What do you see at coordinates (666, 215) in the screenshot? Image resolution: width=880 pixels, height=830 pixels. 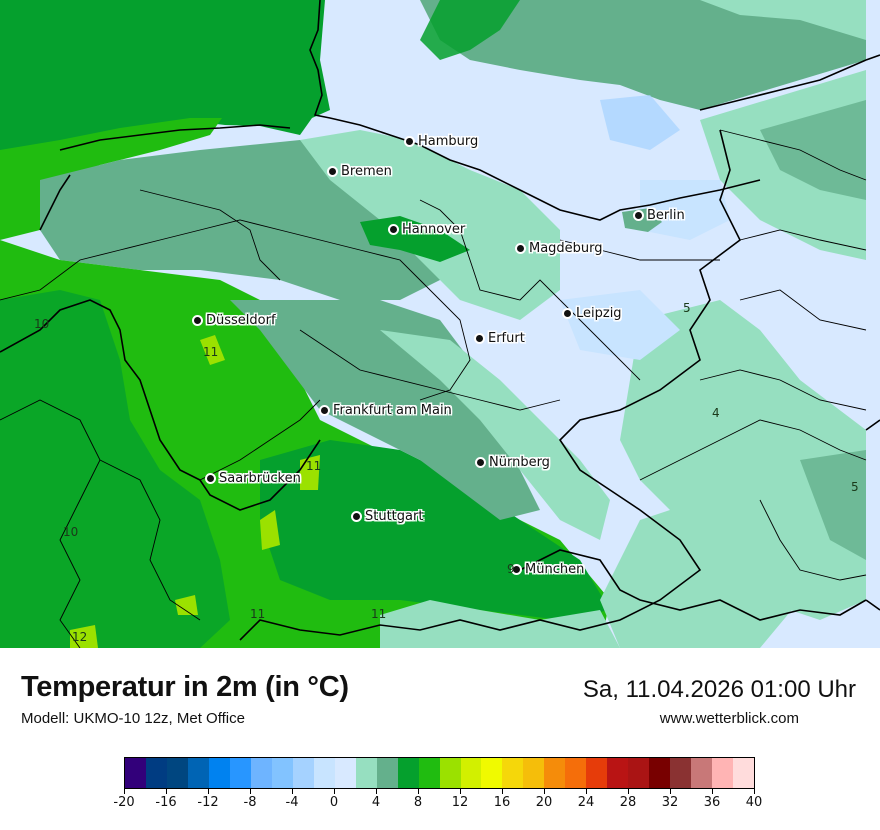 I see `city-label: Berlin` at bounding box center [666, 215].